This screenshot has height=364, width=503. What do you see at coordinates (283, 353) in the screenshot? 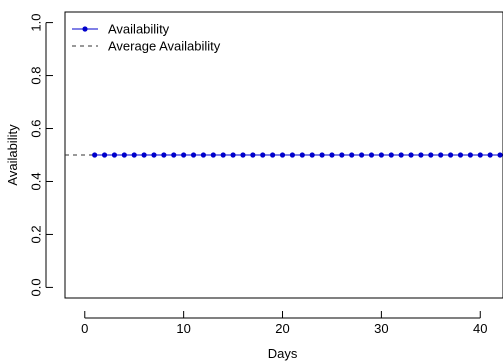
I see `x-axis-label: Days` at bounding box center [283, 353].